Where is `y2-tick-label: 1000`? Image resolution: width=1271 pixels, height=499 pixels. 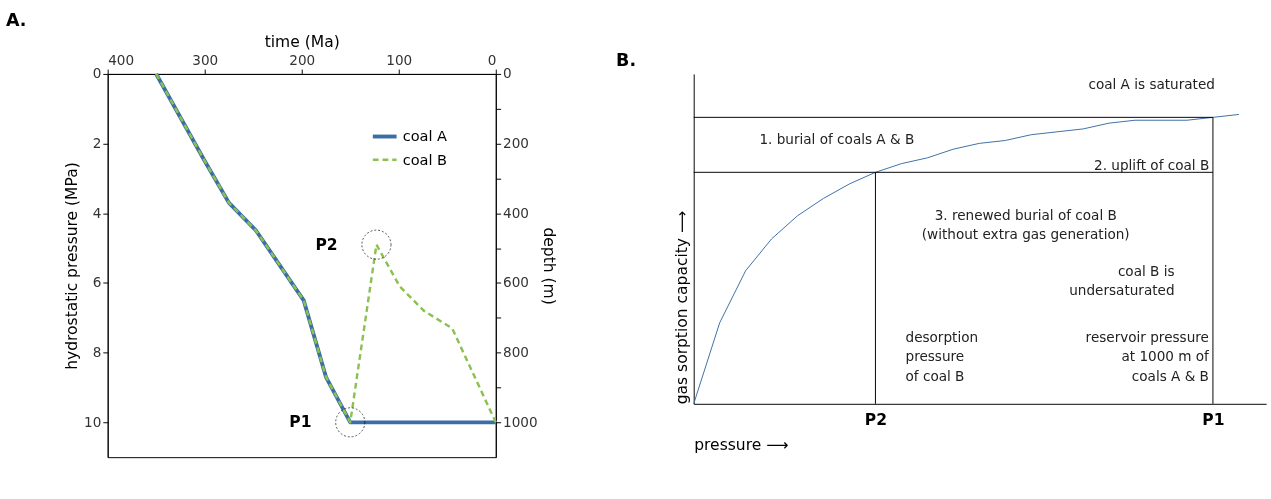
y2-tick-label: 1000 is located at coordinates (520, 421).